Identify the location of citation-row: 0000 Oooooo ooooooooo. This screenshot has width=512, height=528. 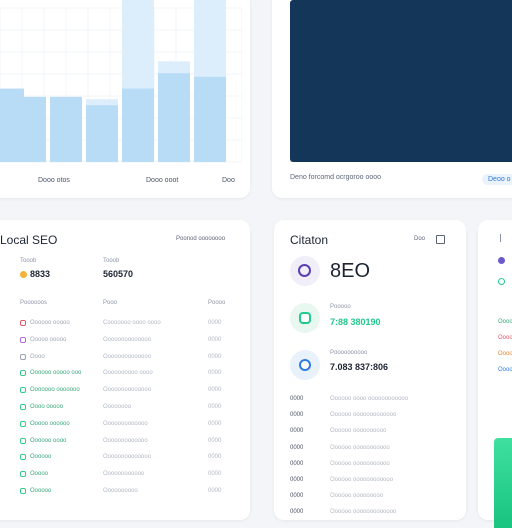
(375, 498).